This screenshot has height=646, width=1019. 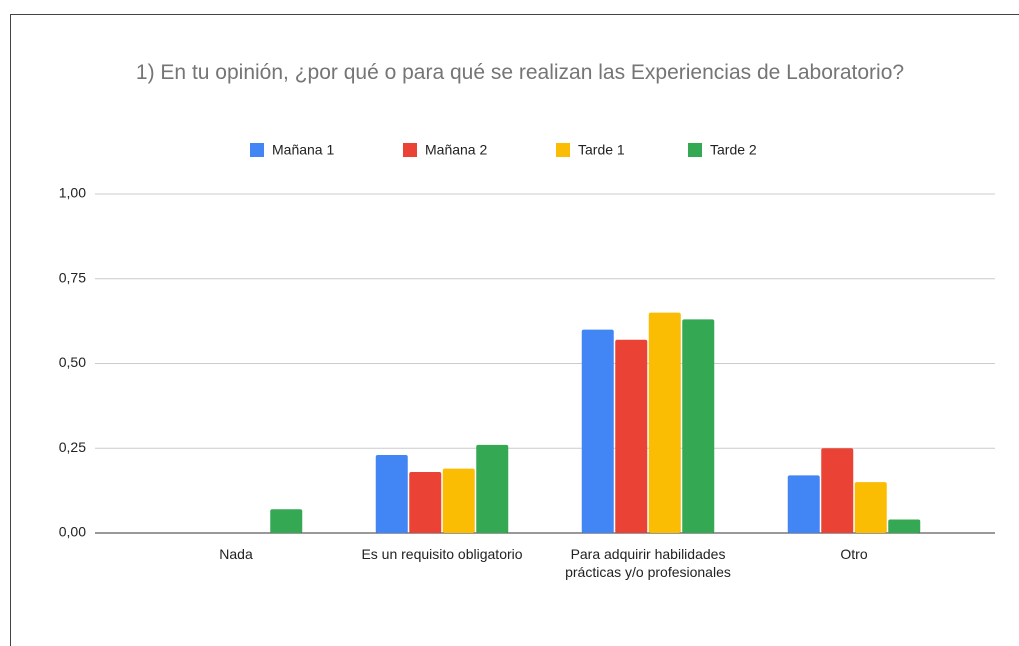 I want to click on y-tick-label: 0,25, so click(x=72, y=447).